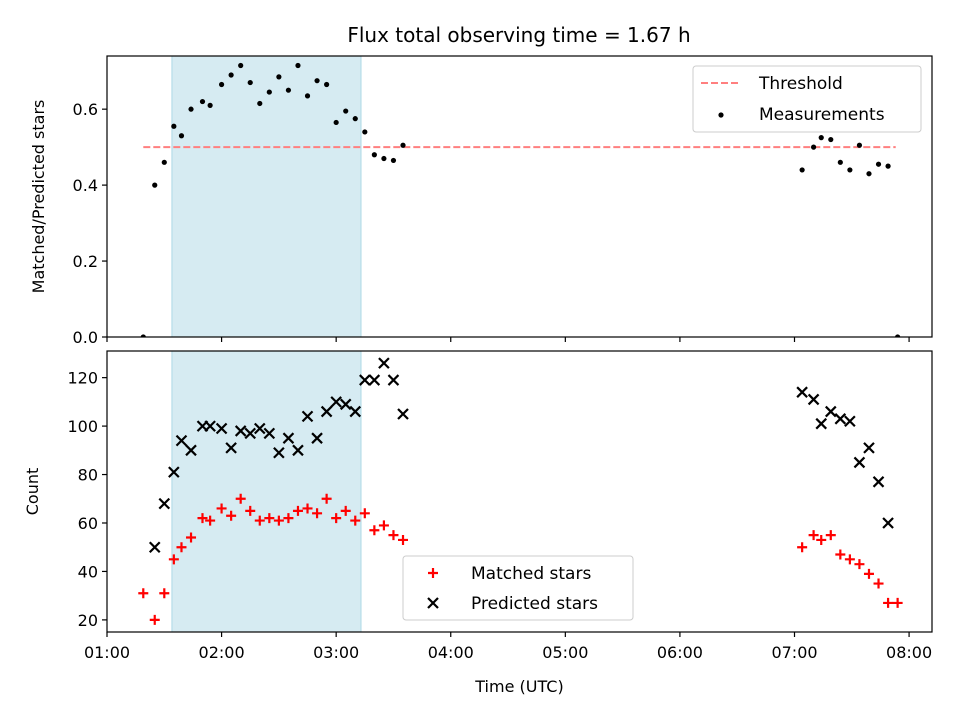 This screenshot has height=724, width=960. Describe the element at coordinates (88, 620) in the screenshot. I see `y-tick-label: 20` at that location.